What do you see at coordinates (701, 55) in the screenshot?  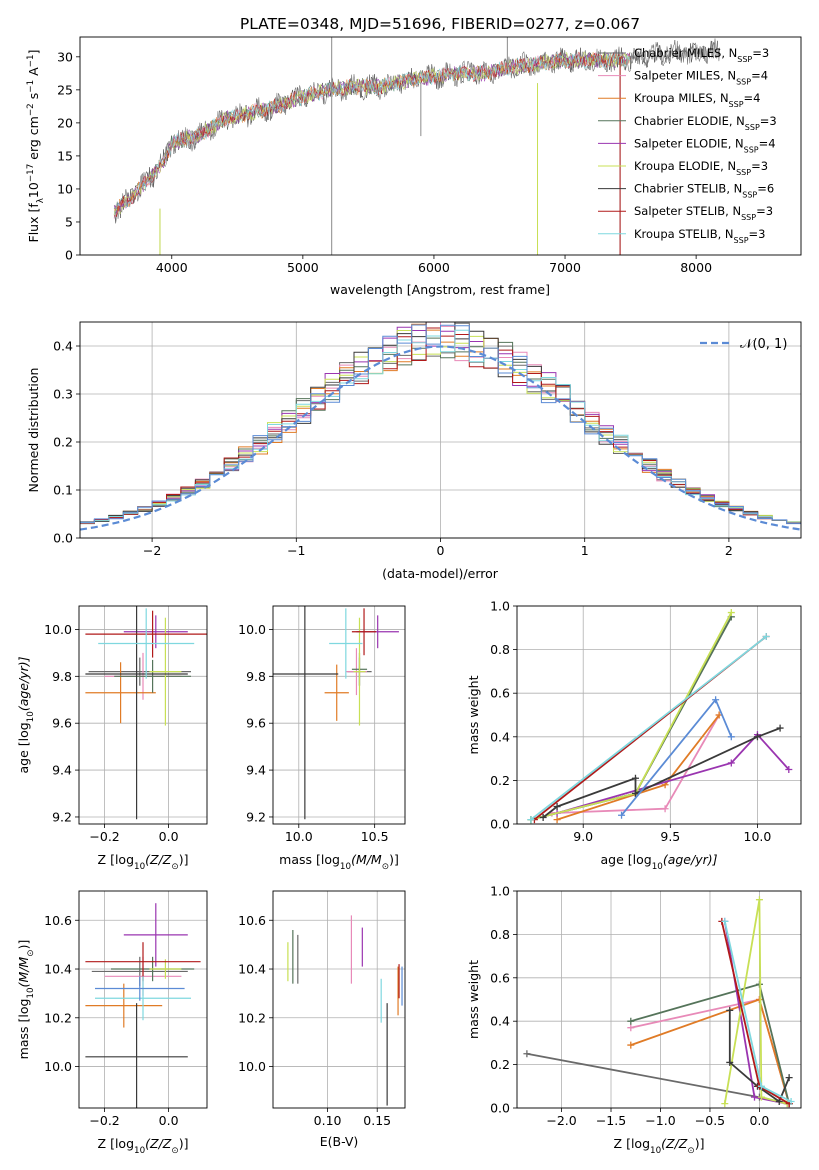 I see `legend-entry: Chabrier MILES, NSSP=3` at bounding box center [701, 55].